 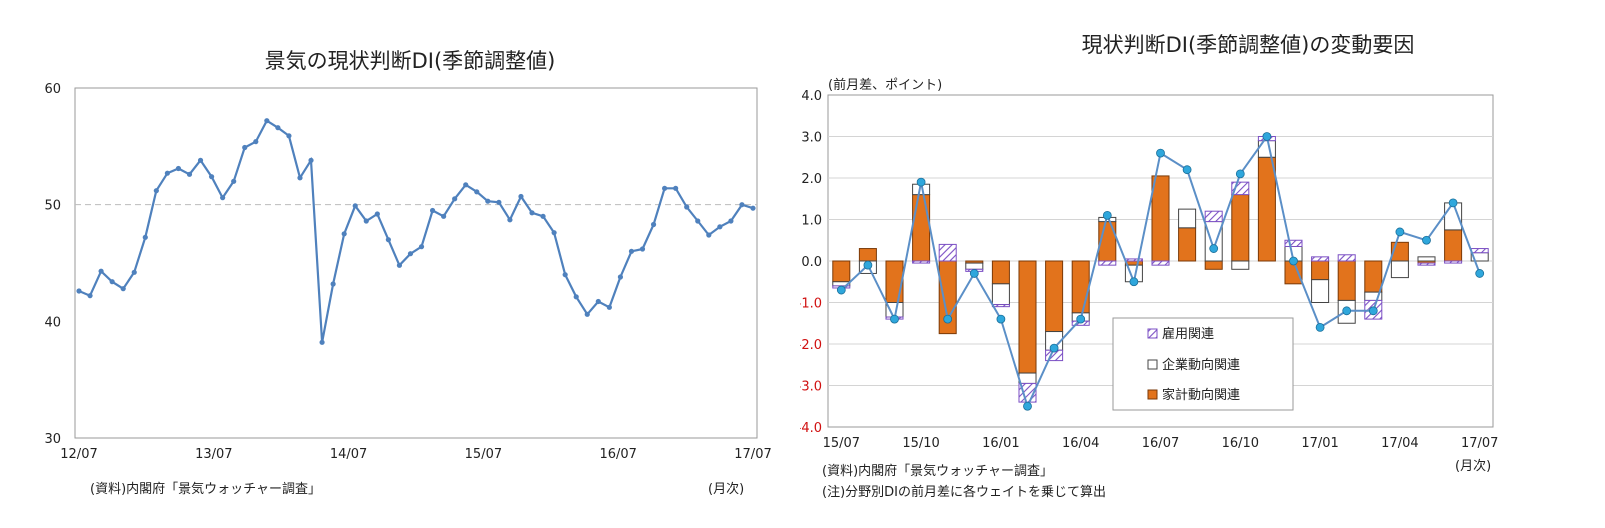 I want to click on y-tick-label: -3.0, so click(x=811, y=387).